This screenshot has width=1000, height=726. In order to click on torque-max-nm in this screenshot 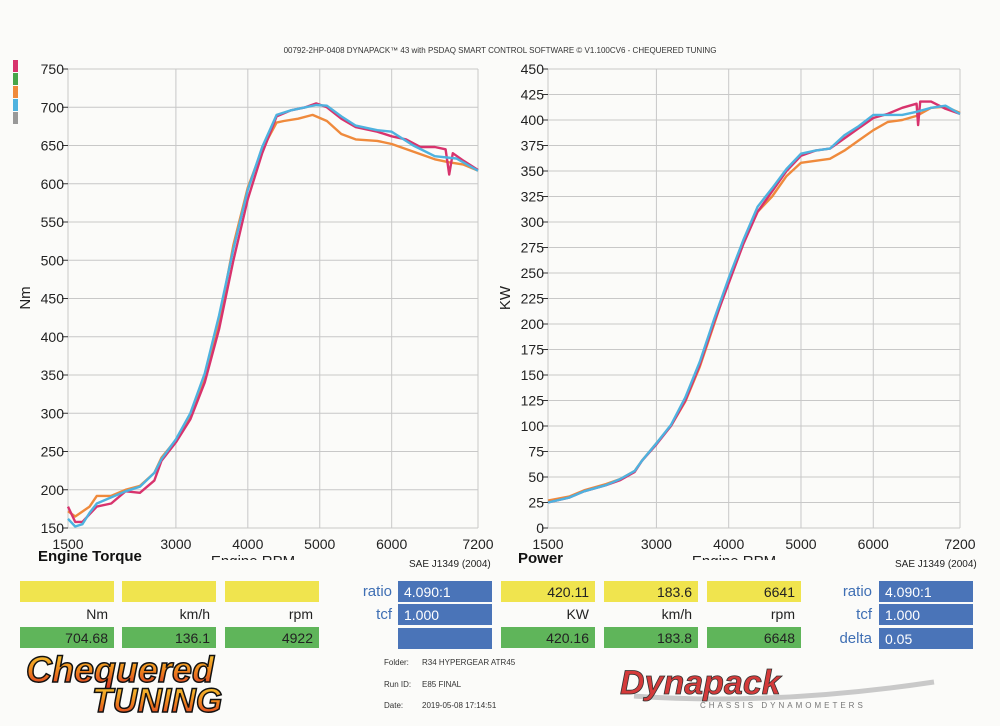, I will do `click(67, 591)`.